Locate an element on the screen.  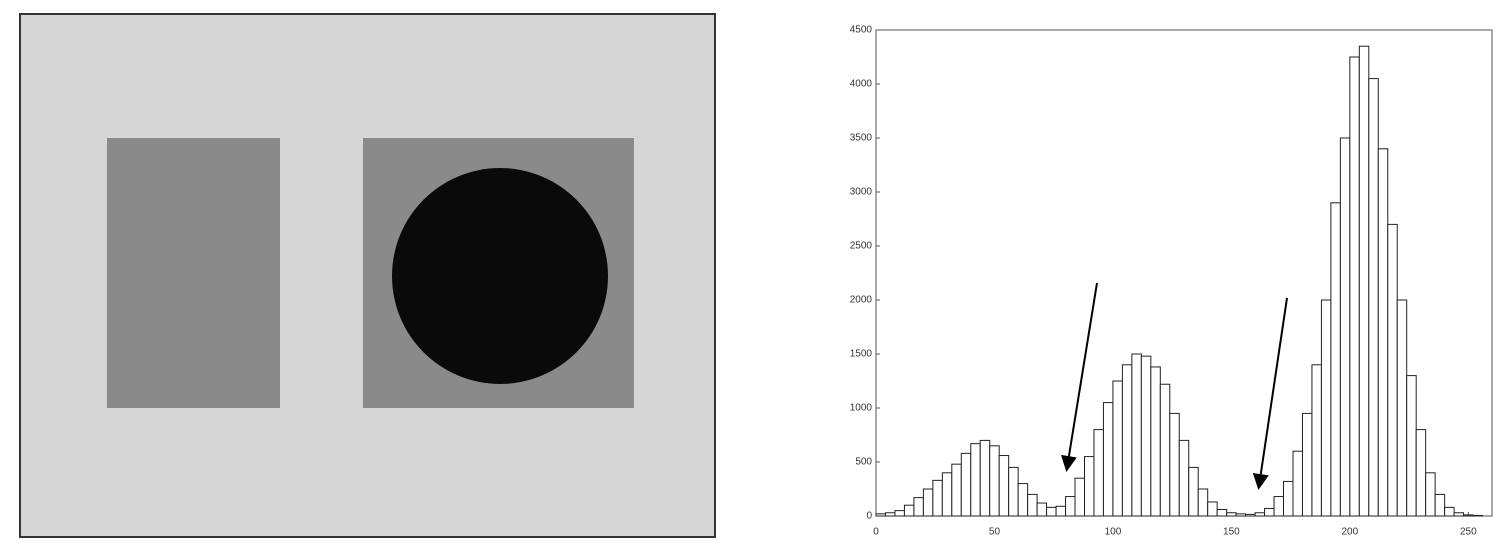
y-tick-label: 4500 is located at coordinates (861, 30).